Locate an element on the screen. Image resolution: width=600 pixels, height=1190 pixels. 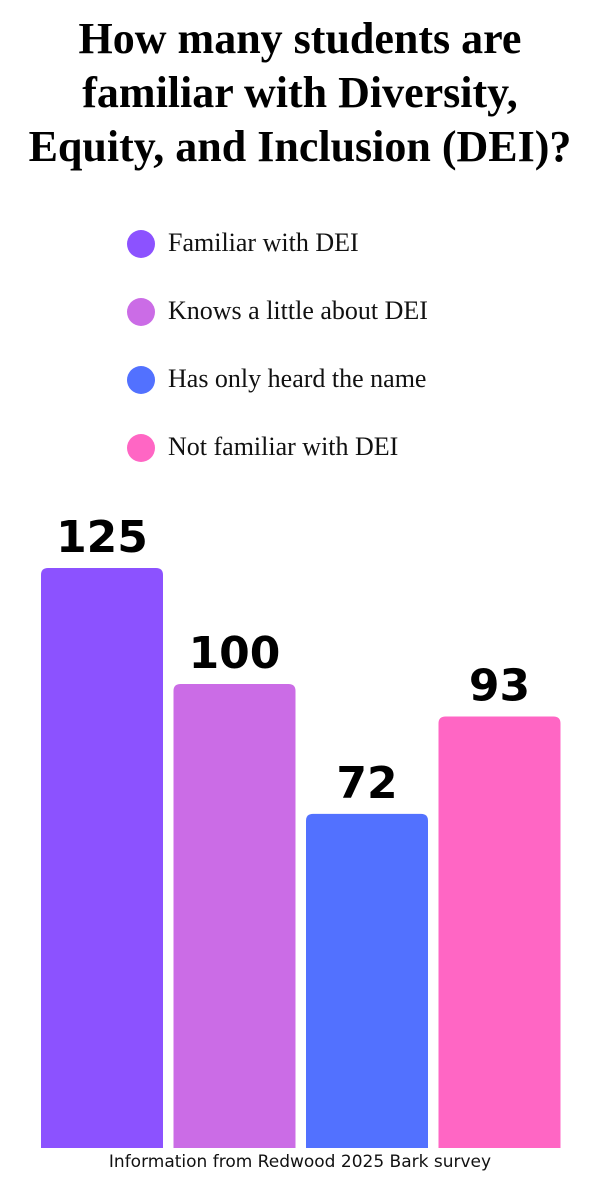
data-label-knows-little: 100 is located at coordinates (235, 653).